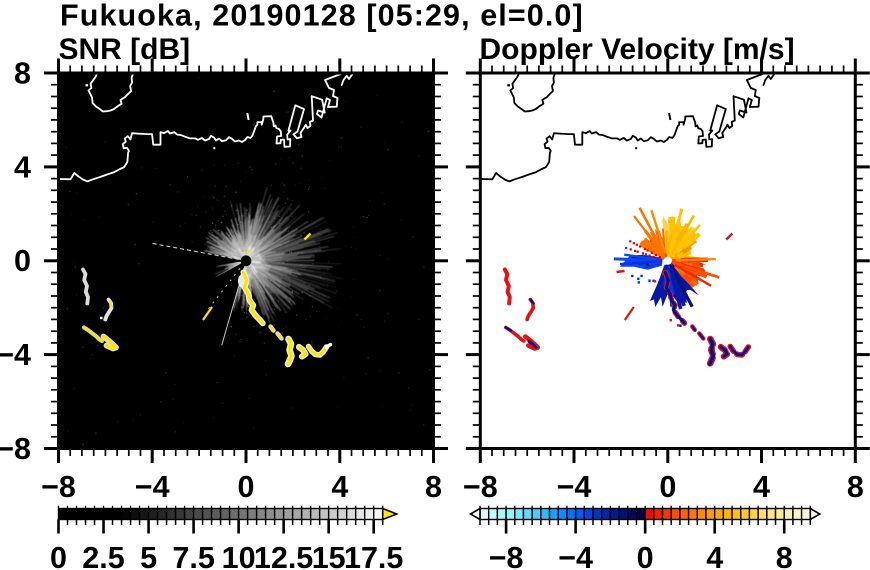 The width and height of the screenshot is (870, 570). What do you see at coordinates (103, 555) in the screenshot?
I see `svg-text: 2.5` at bounding box center [103, 555].